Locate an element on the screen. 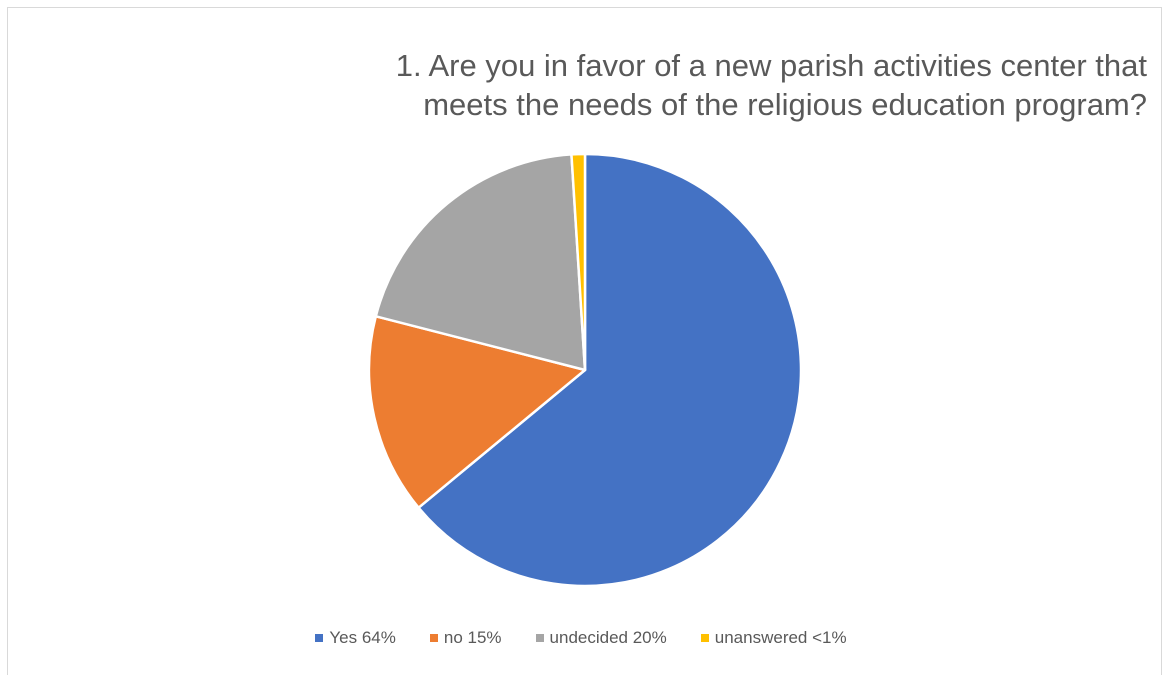 The height and width of the screenshot is (675, 1162). pie-slice-undecided is located at coordinates (480, 262).